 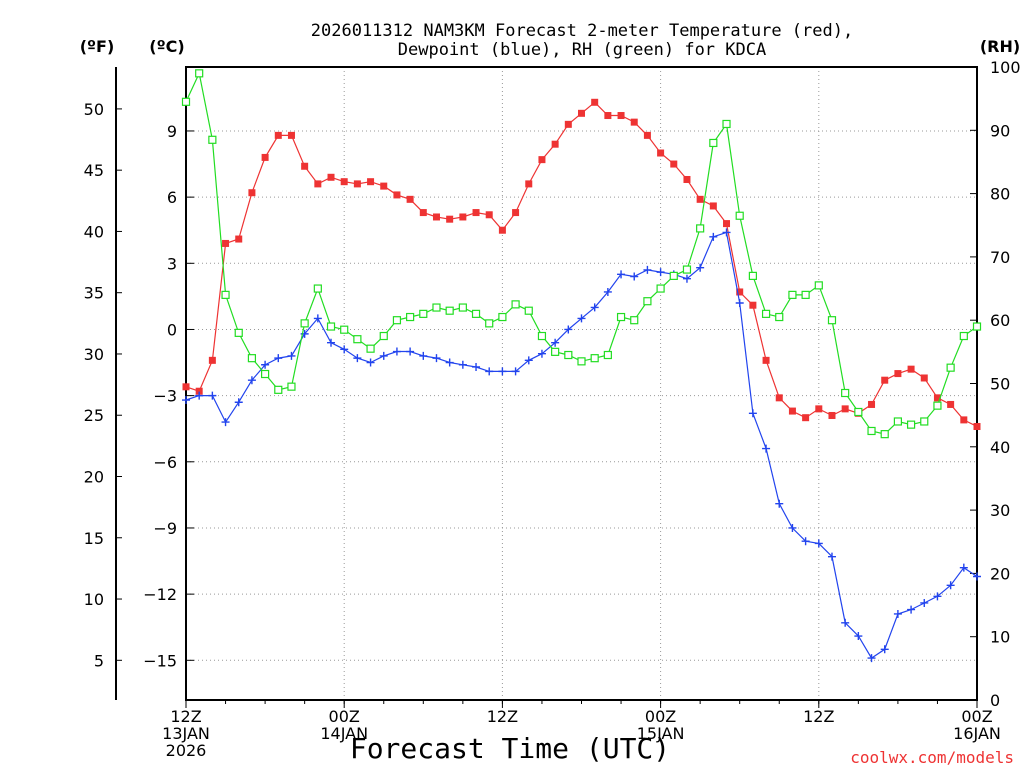 I want to click on fahrenheit-tick-label-5: 25, so click(x=94, y=415).